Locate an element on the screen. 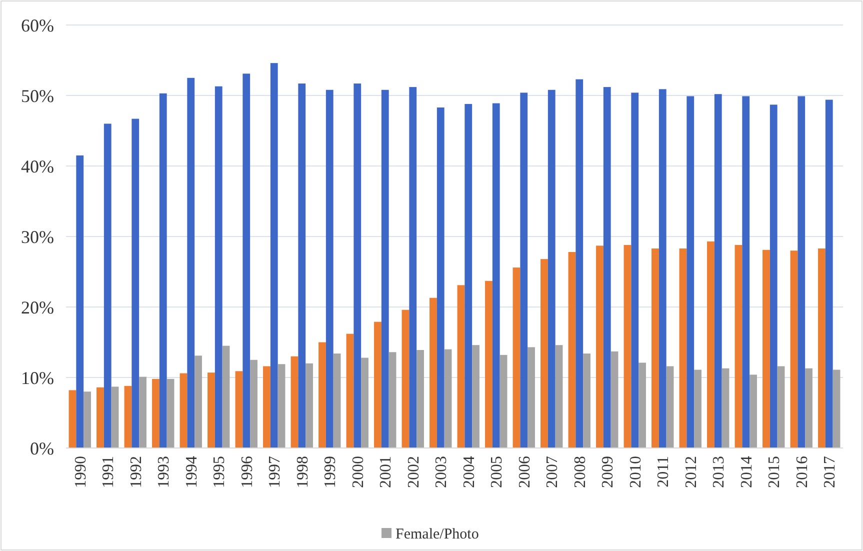  x-tick-label: 2011 is located at coordinates (663, 472).